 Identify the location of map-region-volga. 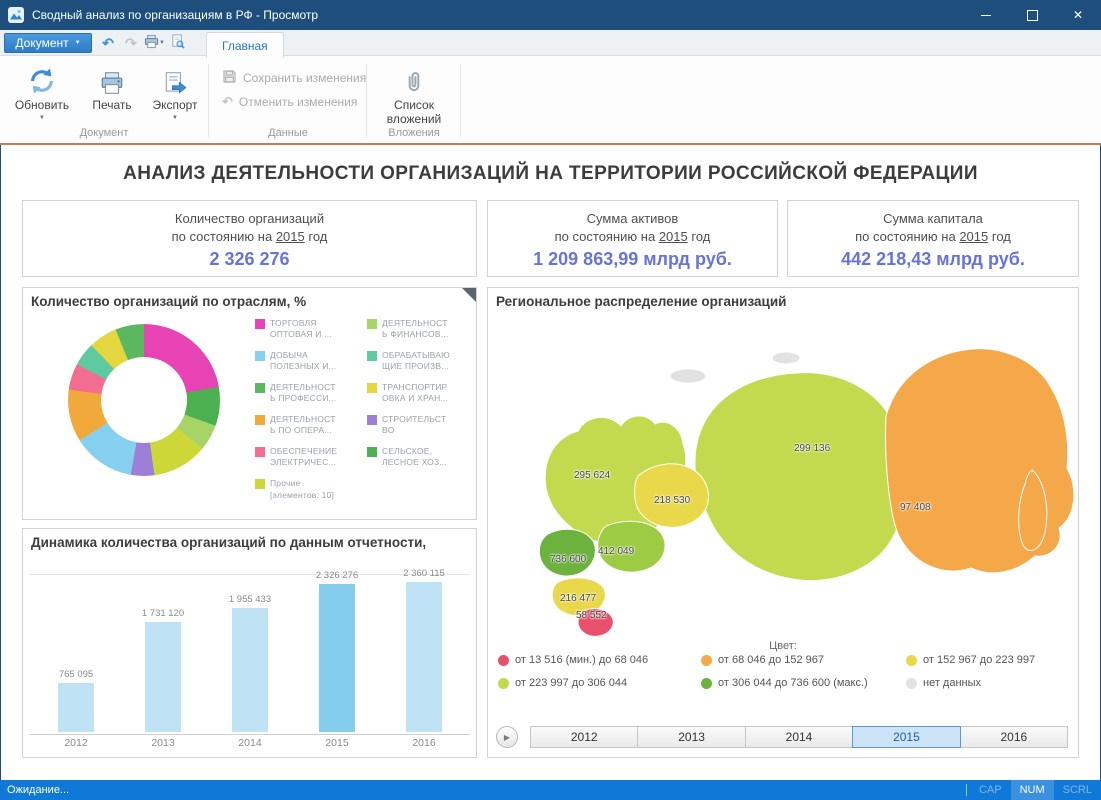
(671, 495).